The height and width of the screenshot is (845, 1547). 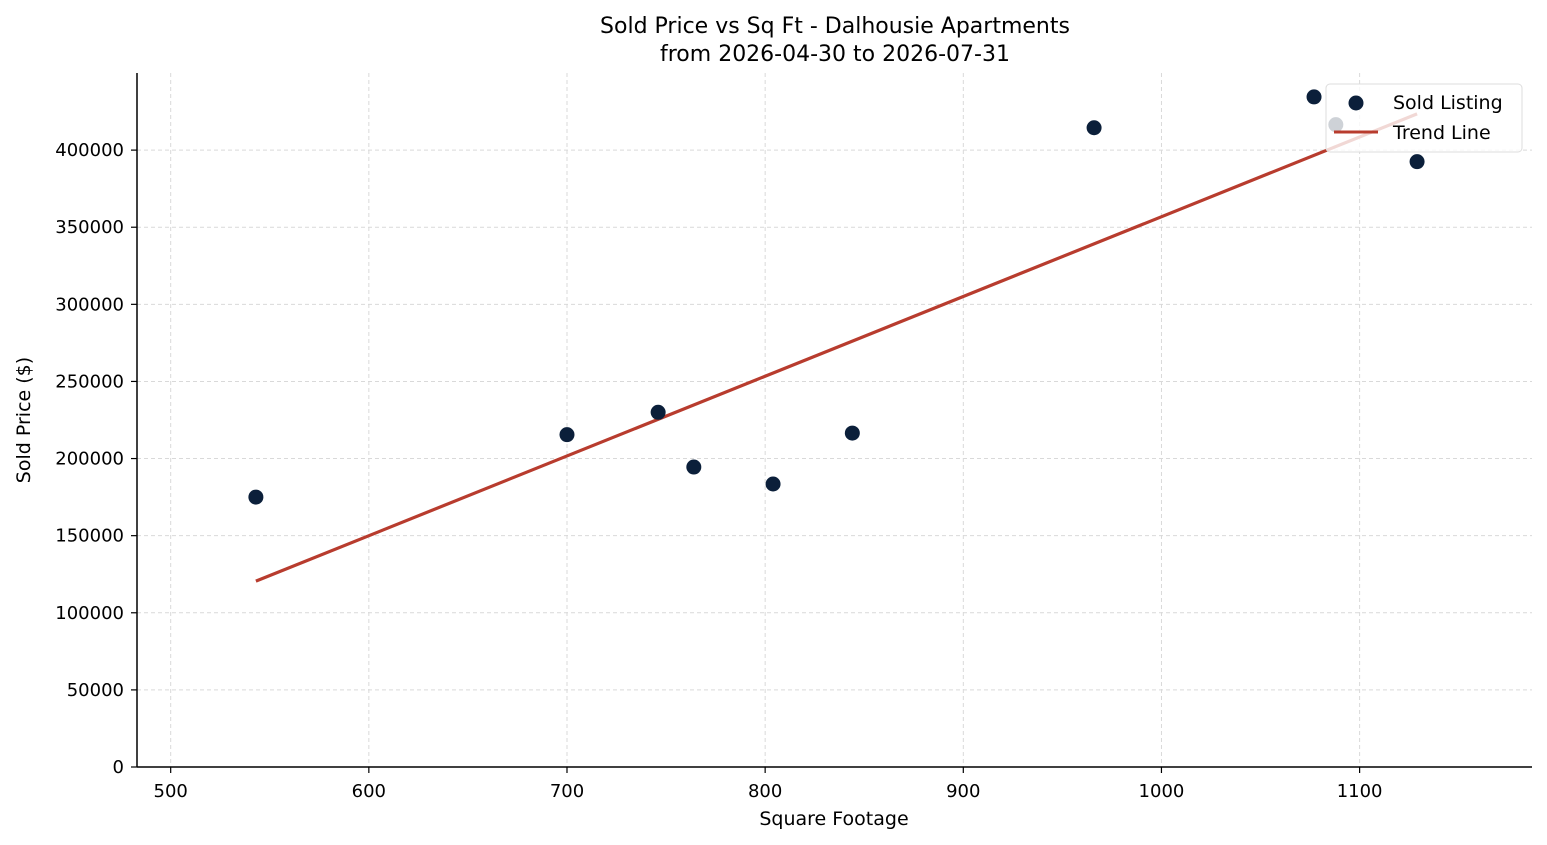 I want to click on chart-subtitle: from 2026-04-30 to 2026-07-31, so click(x=835, y=54).